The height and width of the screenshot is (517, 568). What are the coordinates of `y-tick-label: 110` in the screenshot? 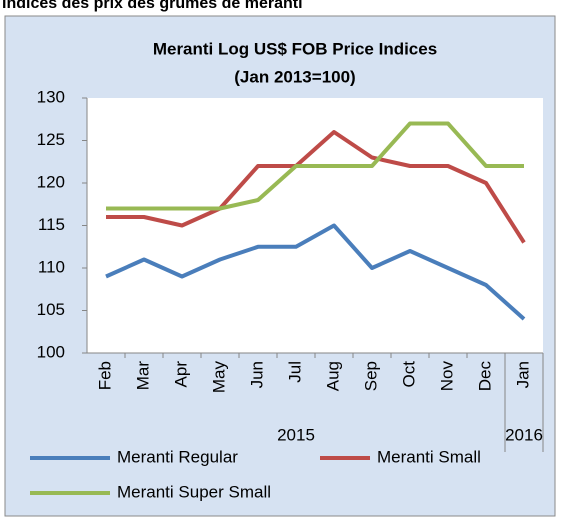 It's located at (51, 266).